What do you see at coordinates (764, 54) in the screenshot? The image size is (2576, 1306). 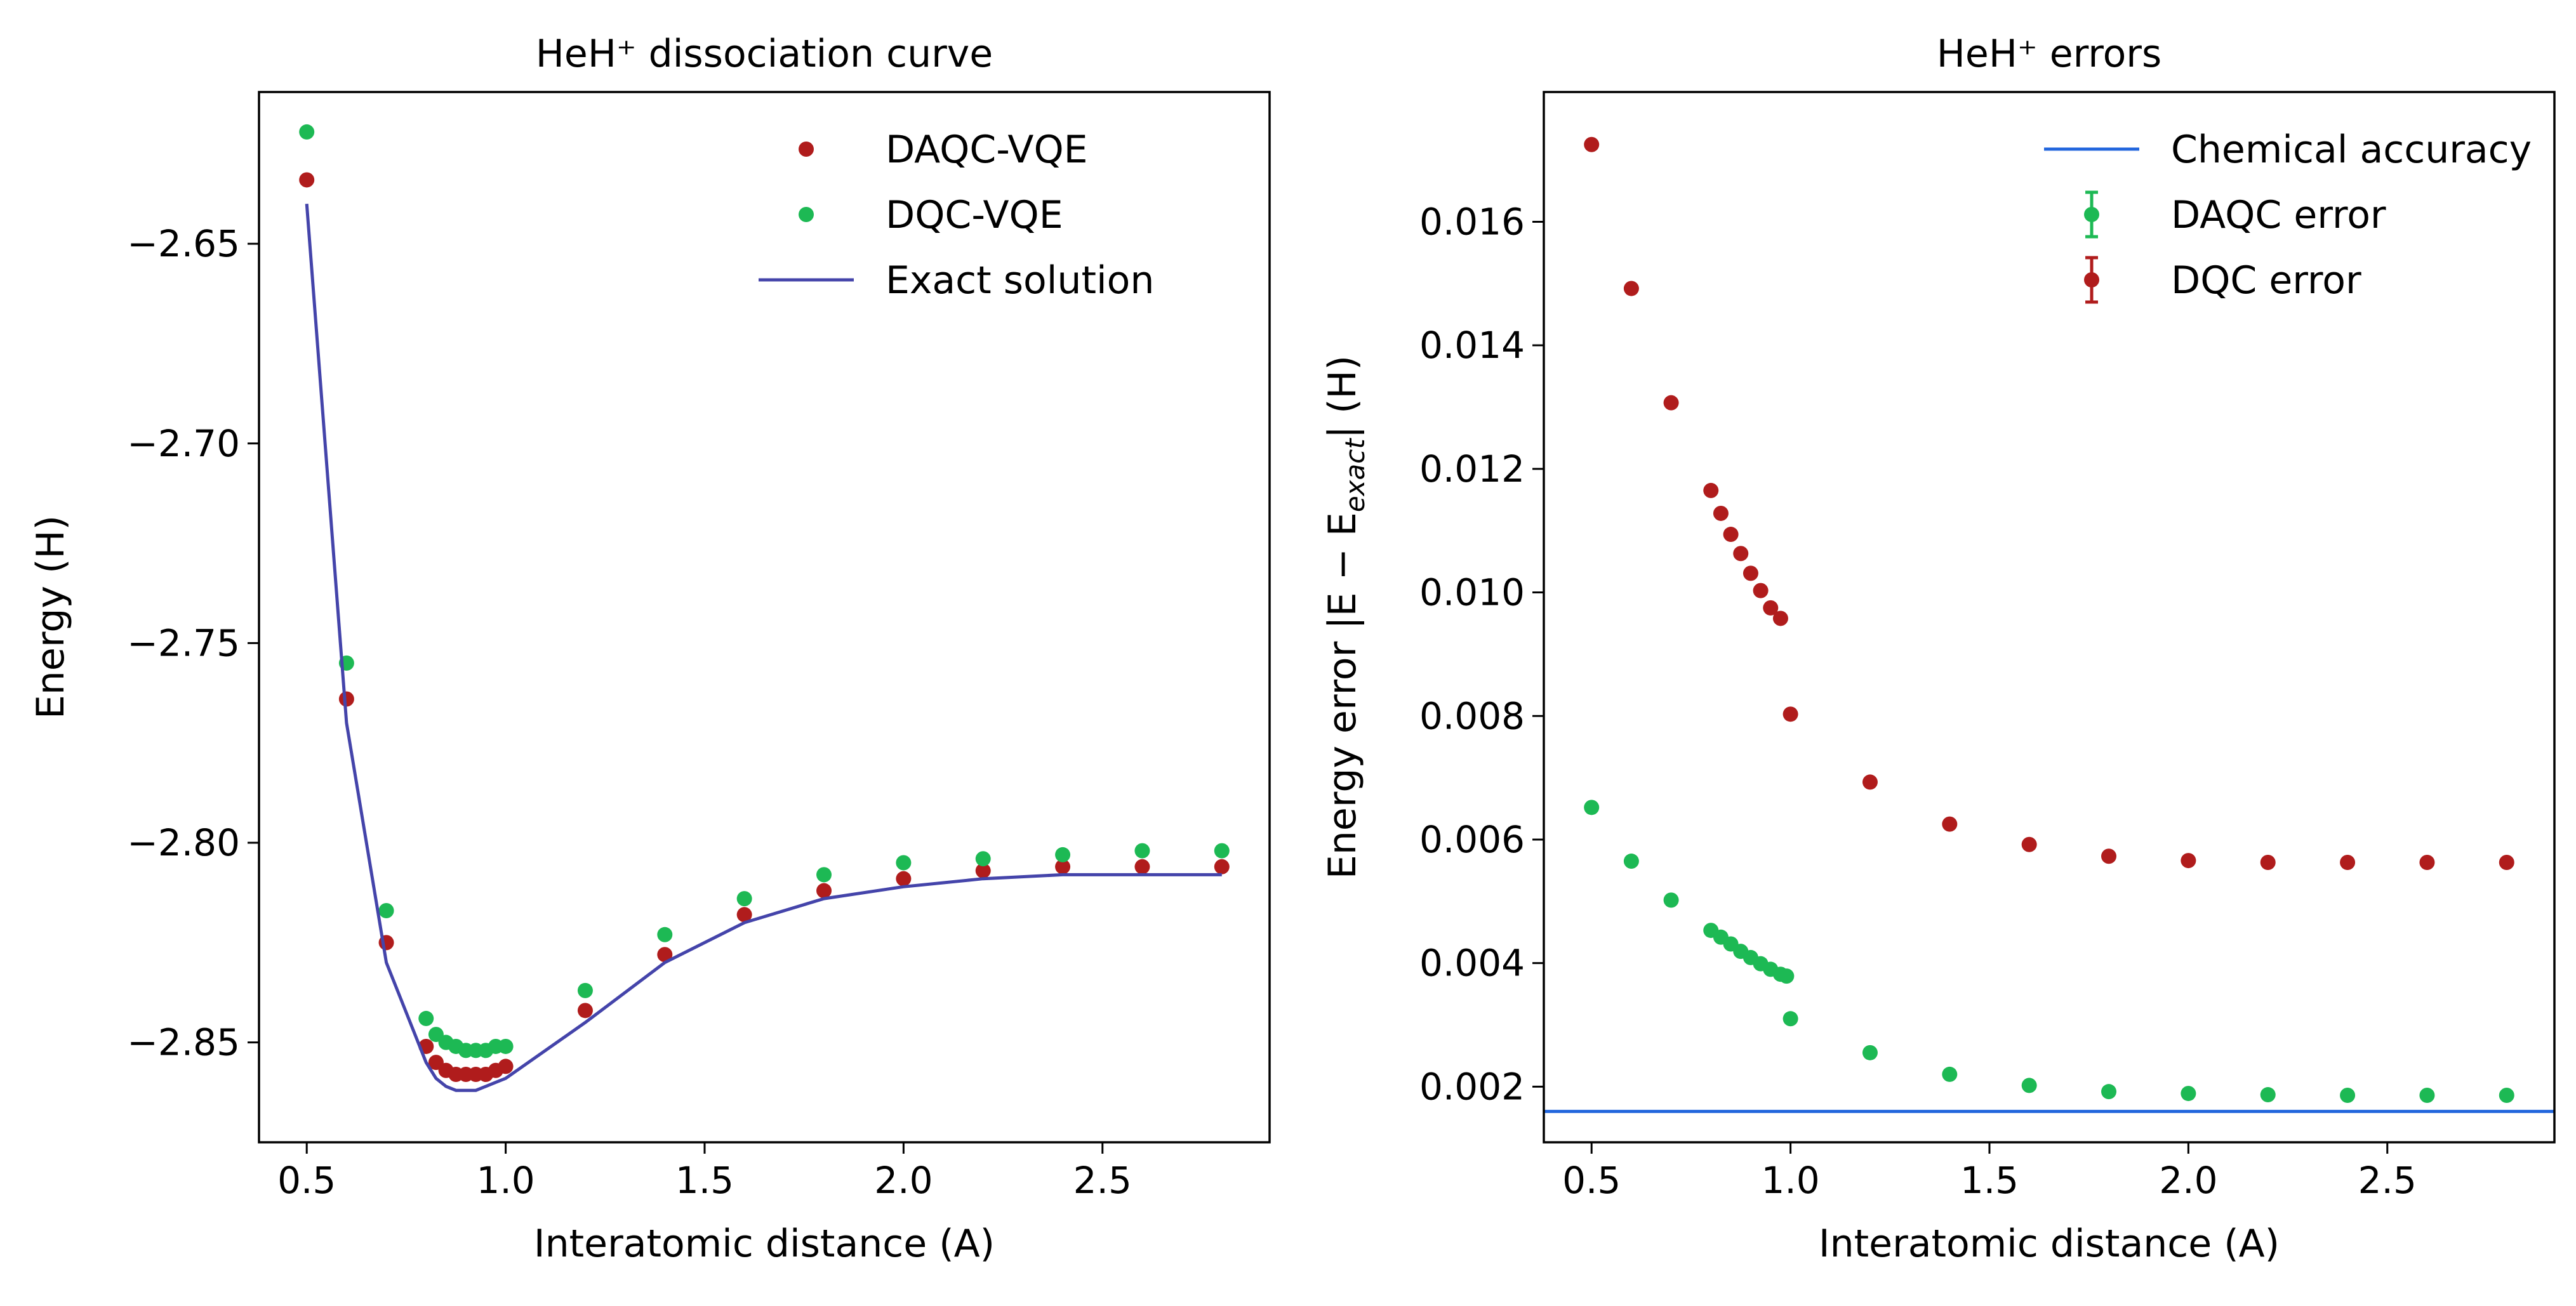 I see `chart-title: HeH⁺ dissociation curve` at bounding box center [764, 54].